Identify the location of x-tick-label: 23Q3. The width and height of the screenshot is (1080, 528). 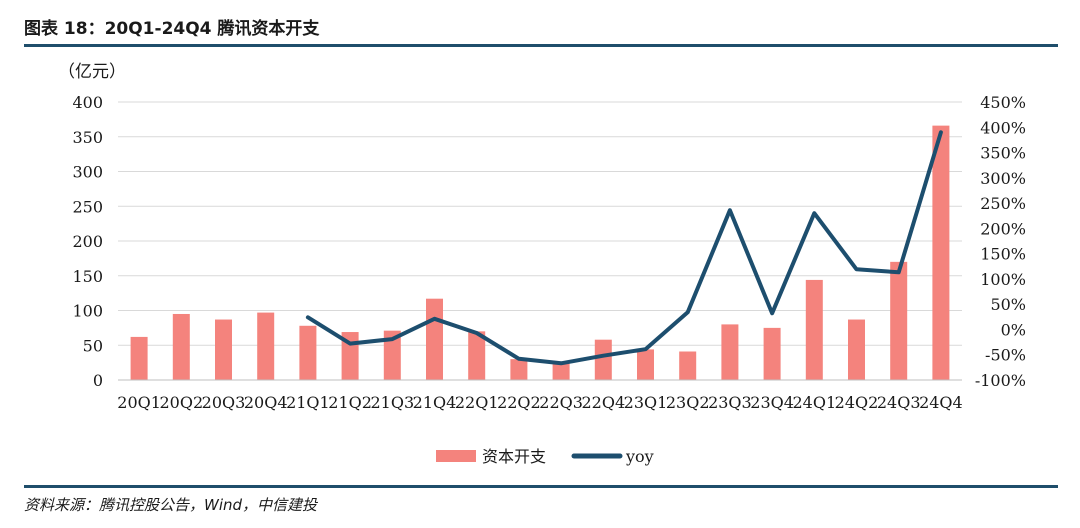
(730, 402).